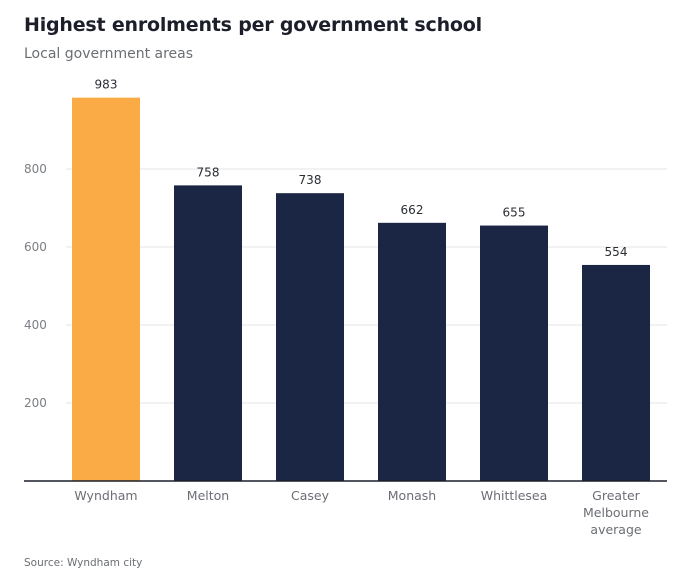 This screenshot has height=576, width=675. What do you see at coordinates (310, 180) in the screenshot?
I see `bar-value-label: 738` at bounding box center [310, 180].